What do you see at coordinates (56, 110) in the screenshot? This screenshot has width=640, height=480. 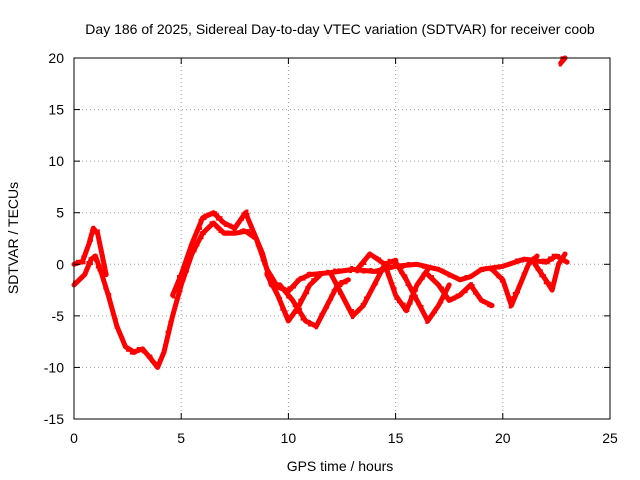 I see `y-tick-label: 15` at bounding box center [56, 110].